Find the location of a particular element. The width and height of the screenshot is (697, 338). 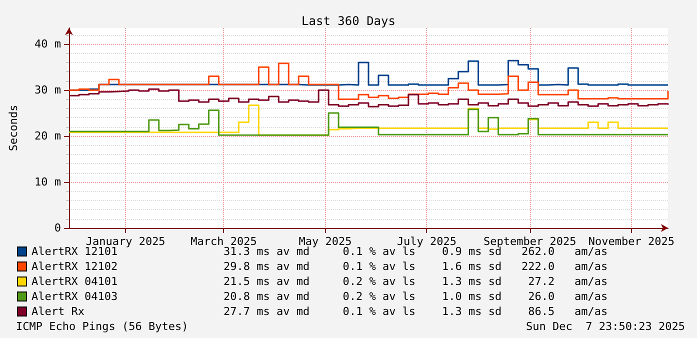

x-tick-label: March 2025 is located at coordinates (223, 241).